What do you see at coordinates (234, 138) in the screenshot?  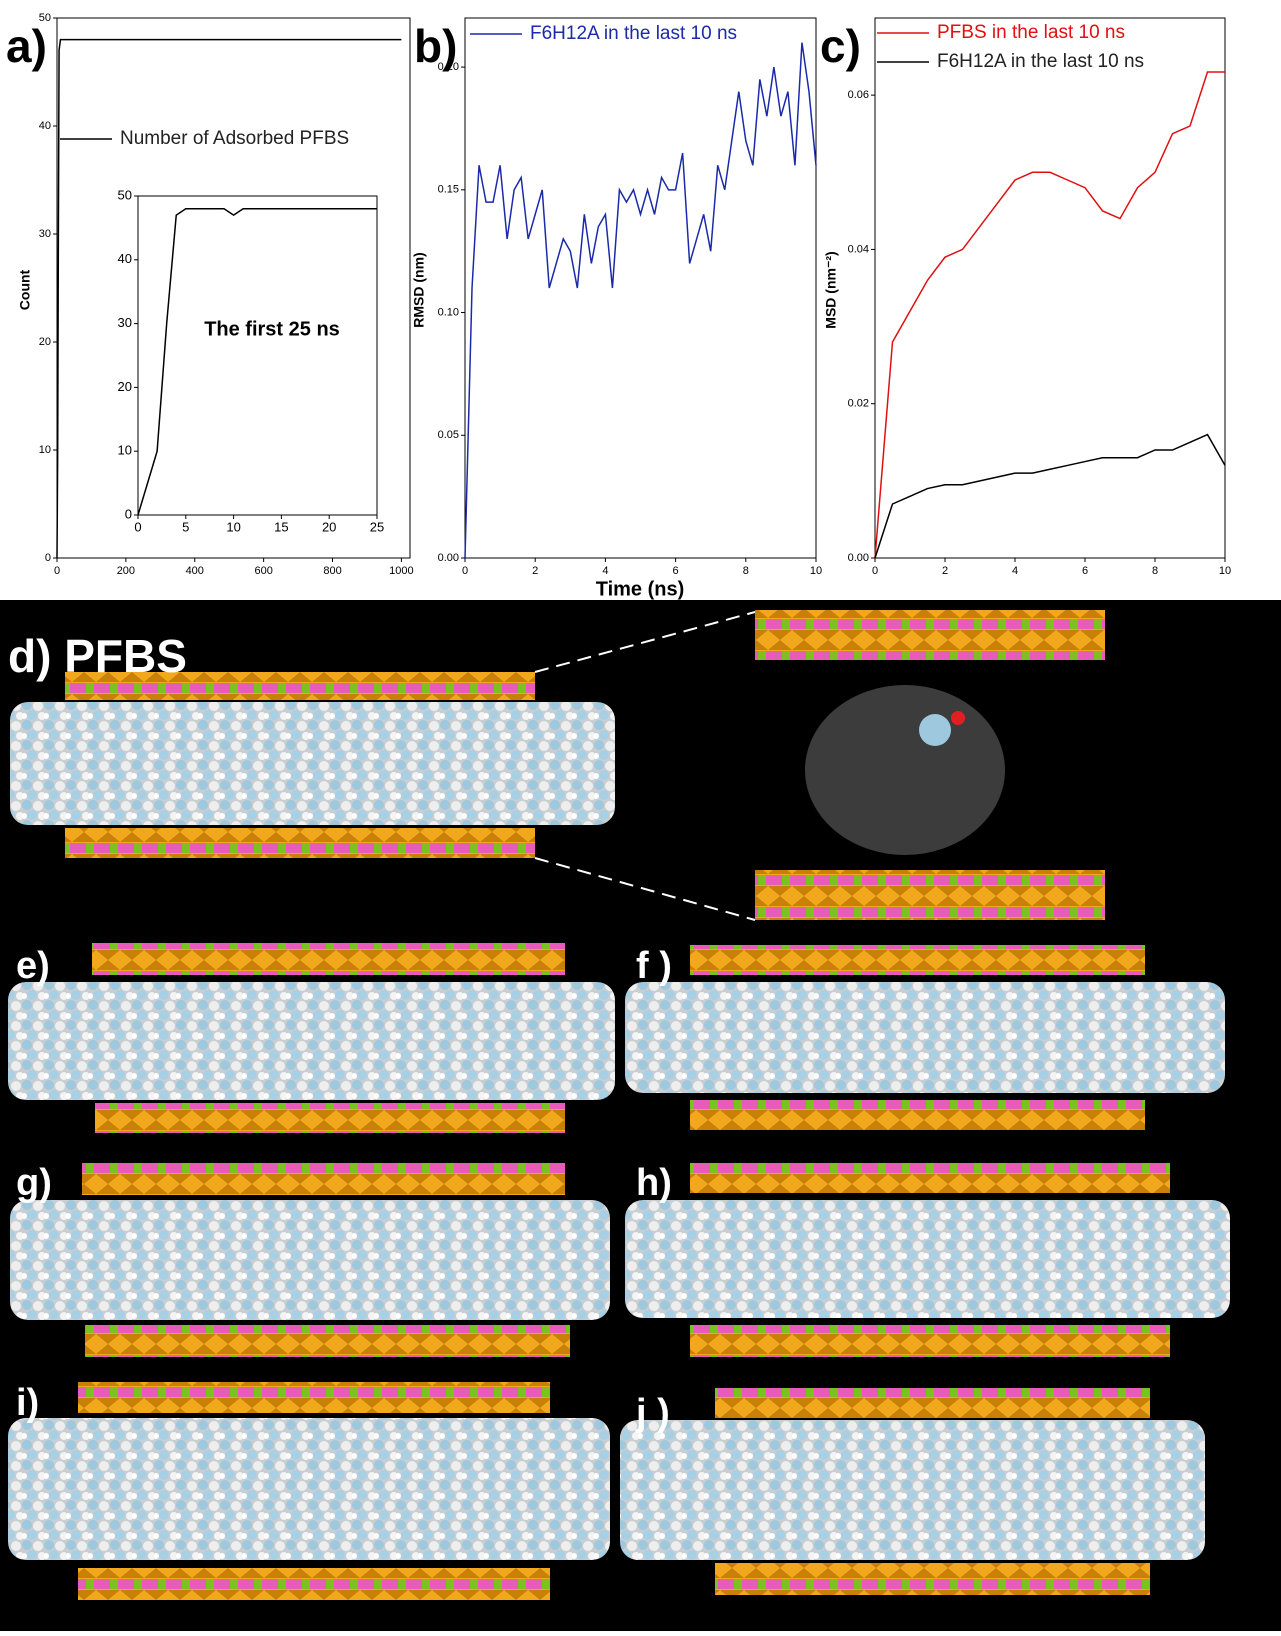 I see `legend-label: Number of Adsorbed PFBS` at bounding box center [234, 138].